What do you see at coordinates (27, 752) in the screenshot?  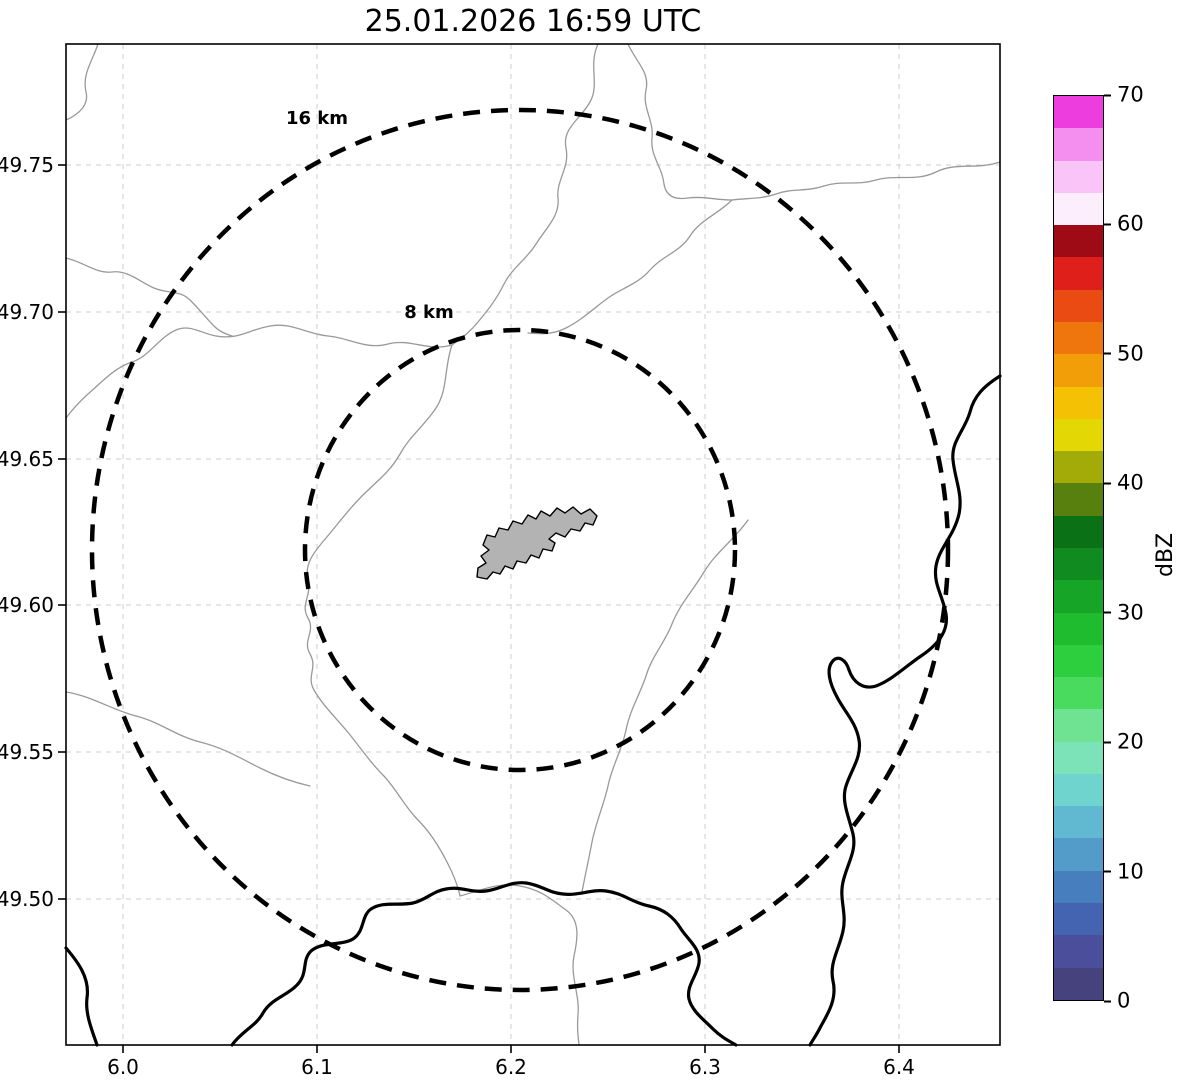 I see `y-tick-label: 49.55` at bounding box center [27, 752].